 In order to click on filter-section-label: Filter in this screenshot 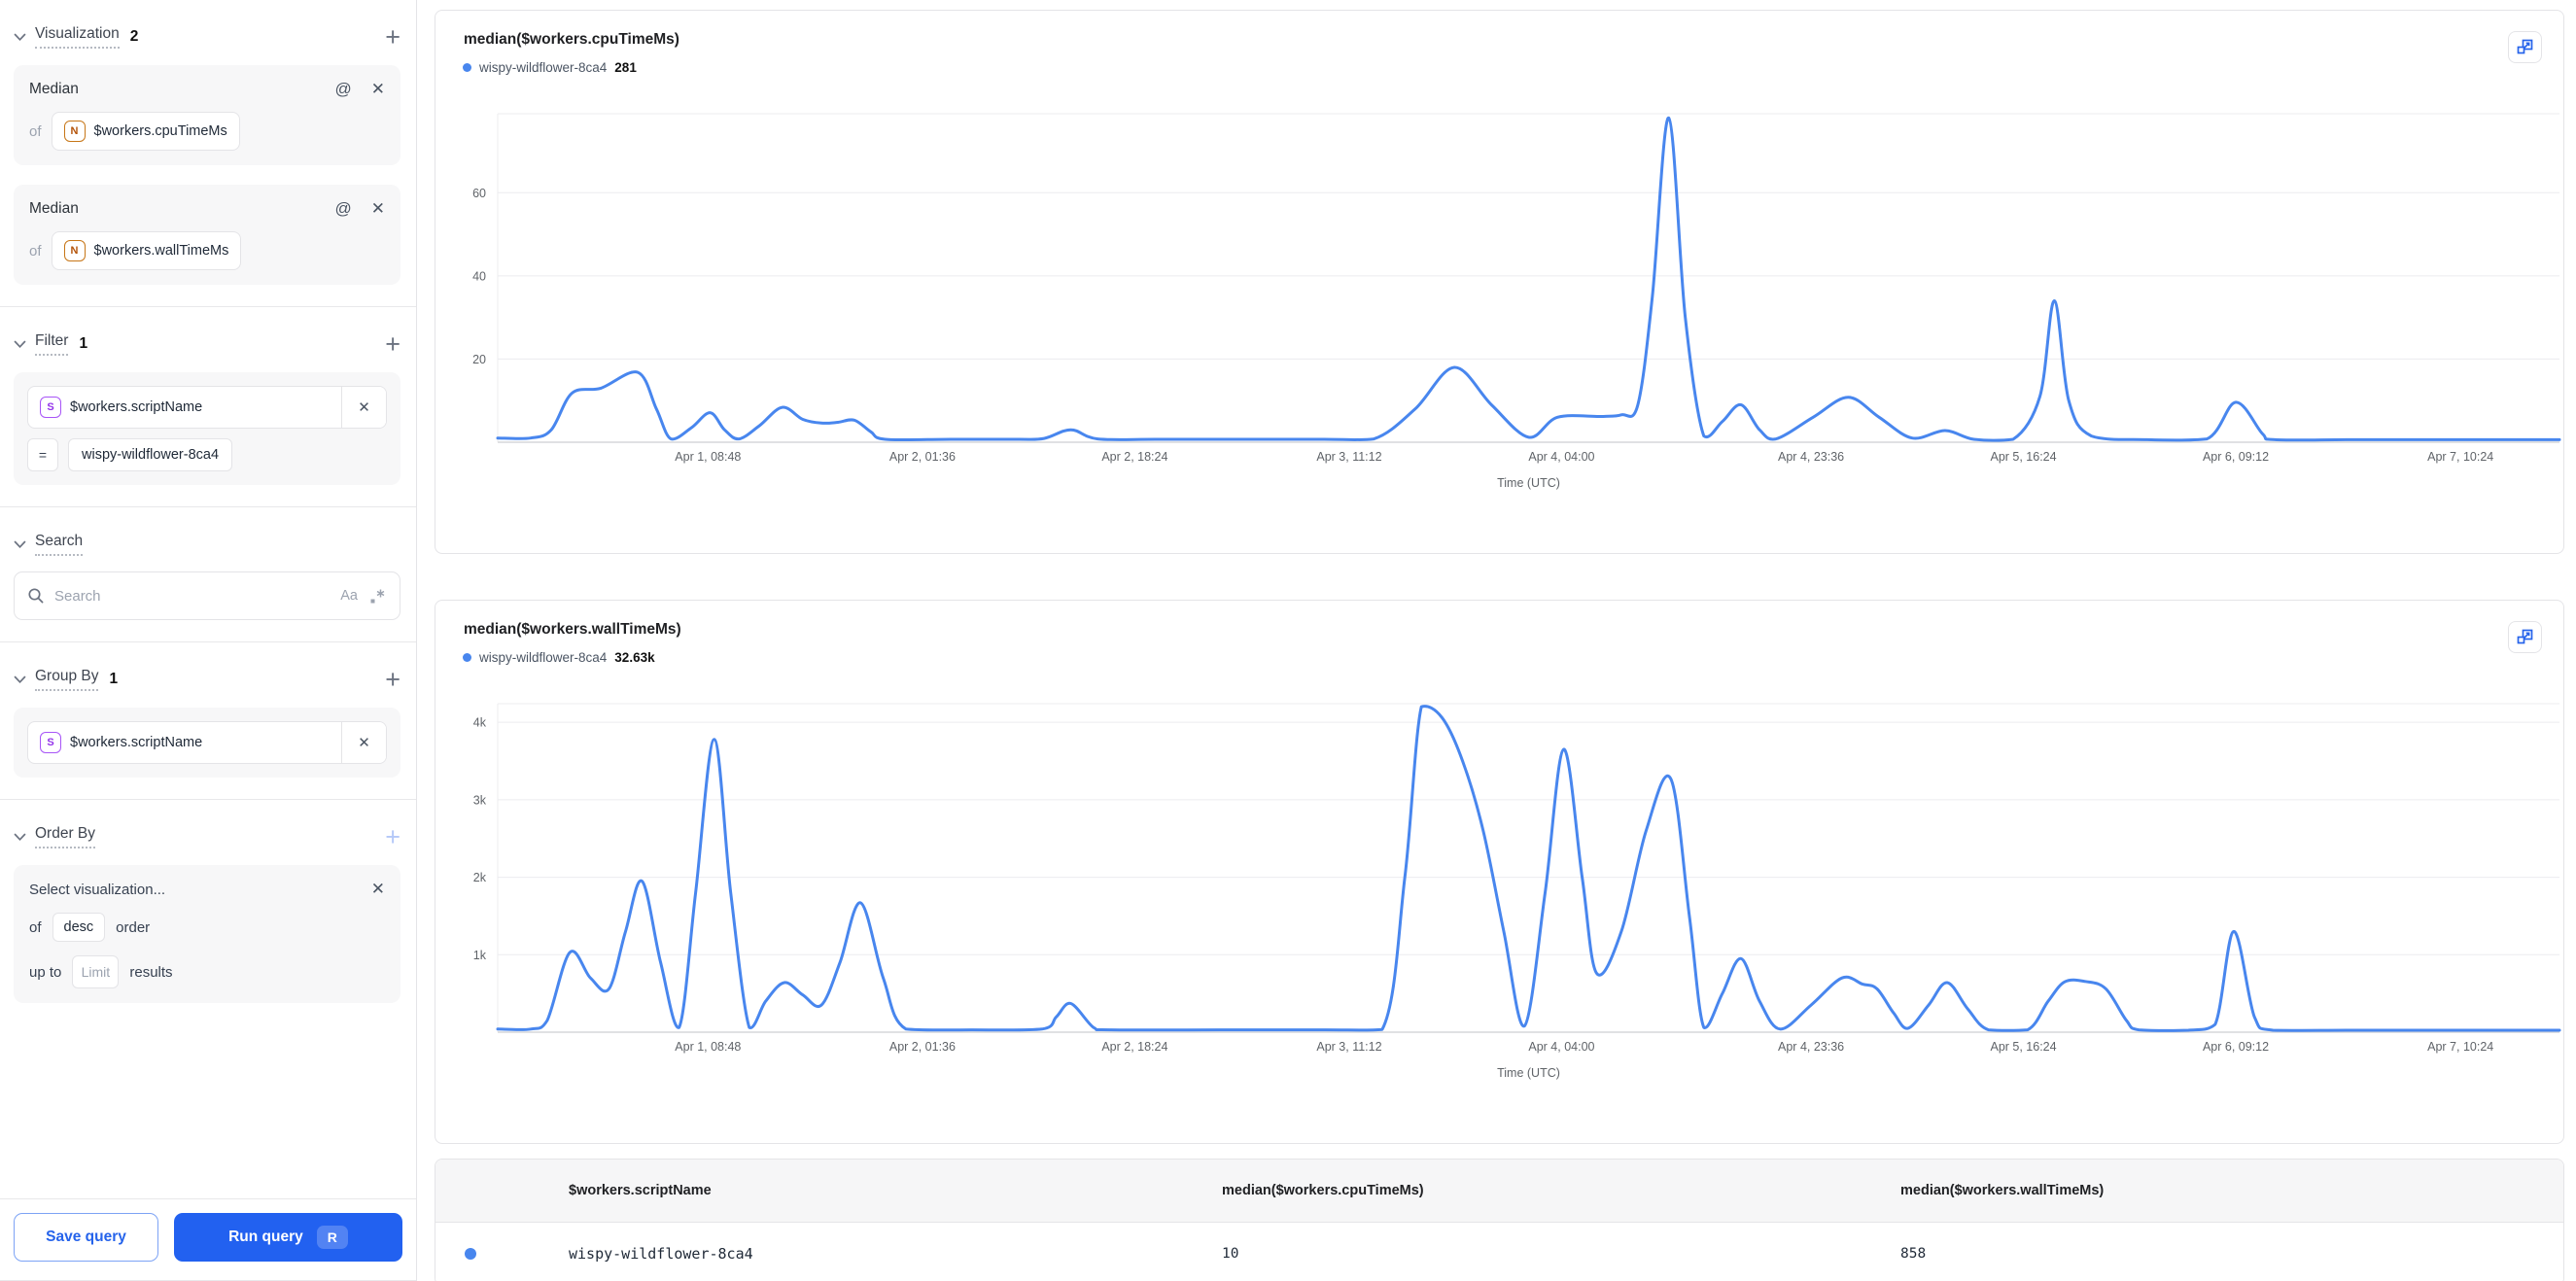, I will do `click(52, 344)`.